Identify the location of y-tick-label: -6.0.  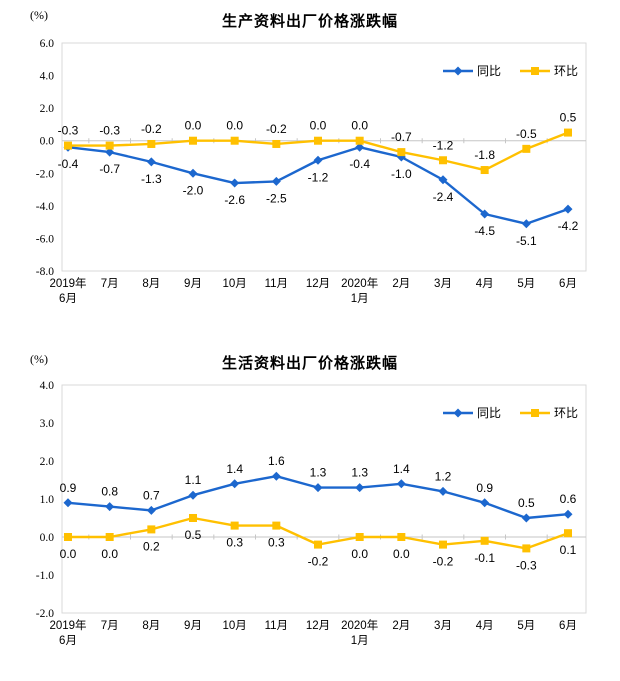
(45, 239).